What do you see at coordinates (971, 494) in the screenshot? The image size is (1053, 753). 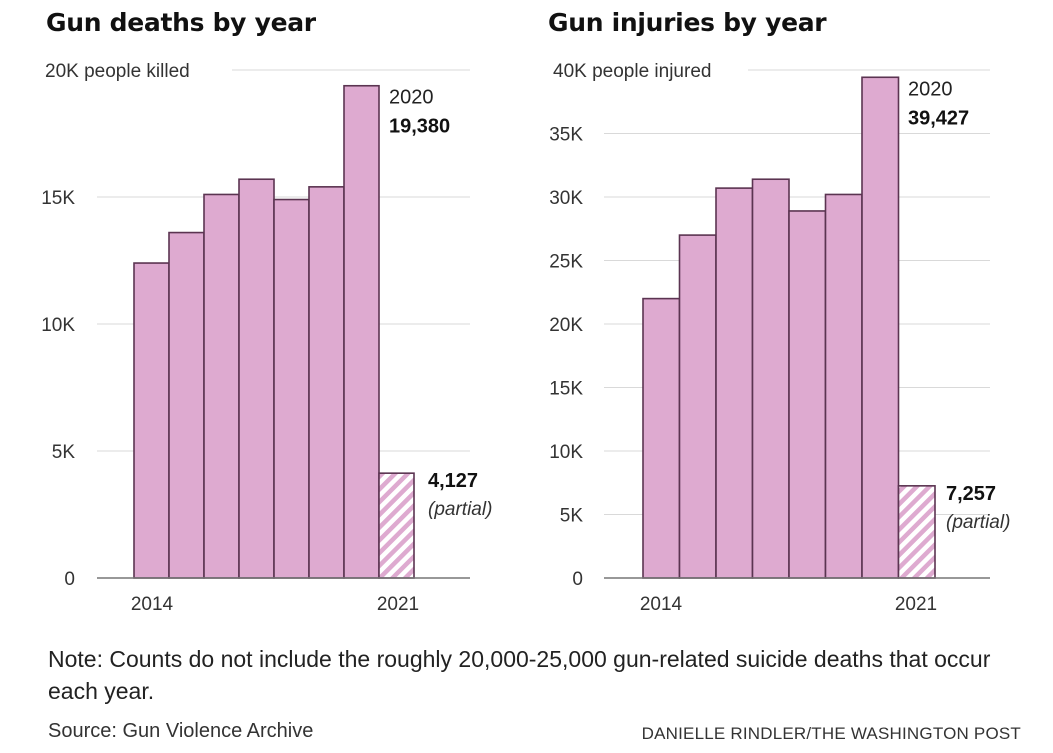 I see `partial-value-label: 7,257` at bounding box center [971, 494].